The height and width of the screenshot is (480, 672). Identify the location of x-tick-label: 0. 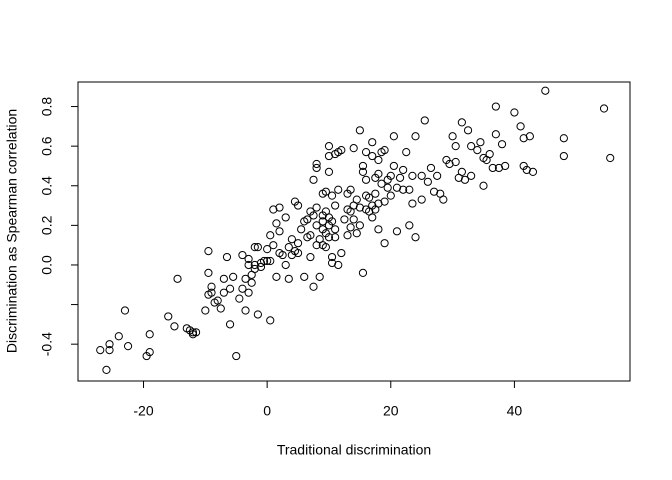
(267, 411).